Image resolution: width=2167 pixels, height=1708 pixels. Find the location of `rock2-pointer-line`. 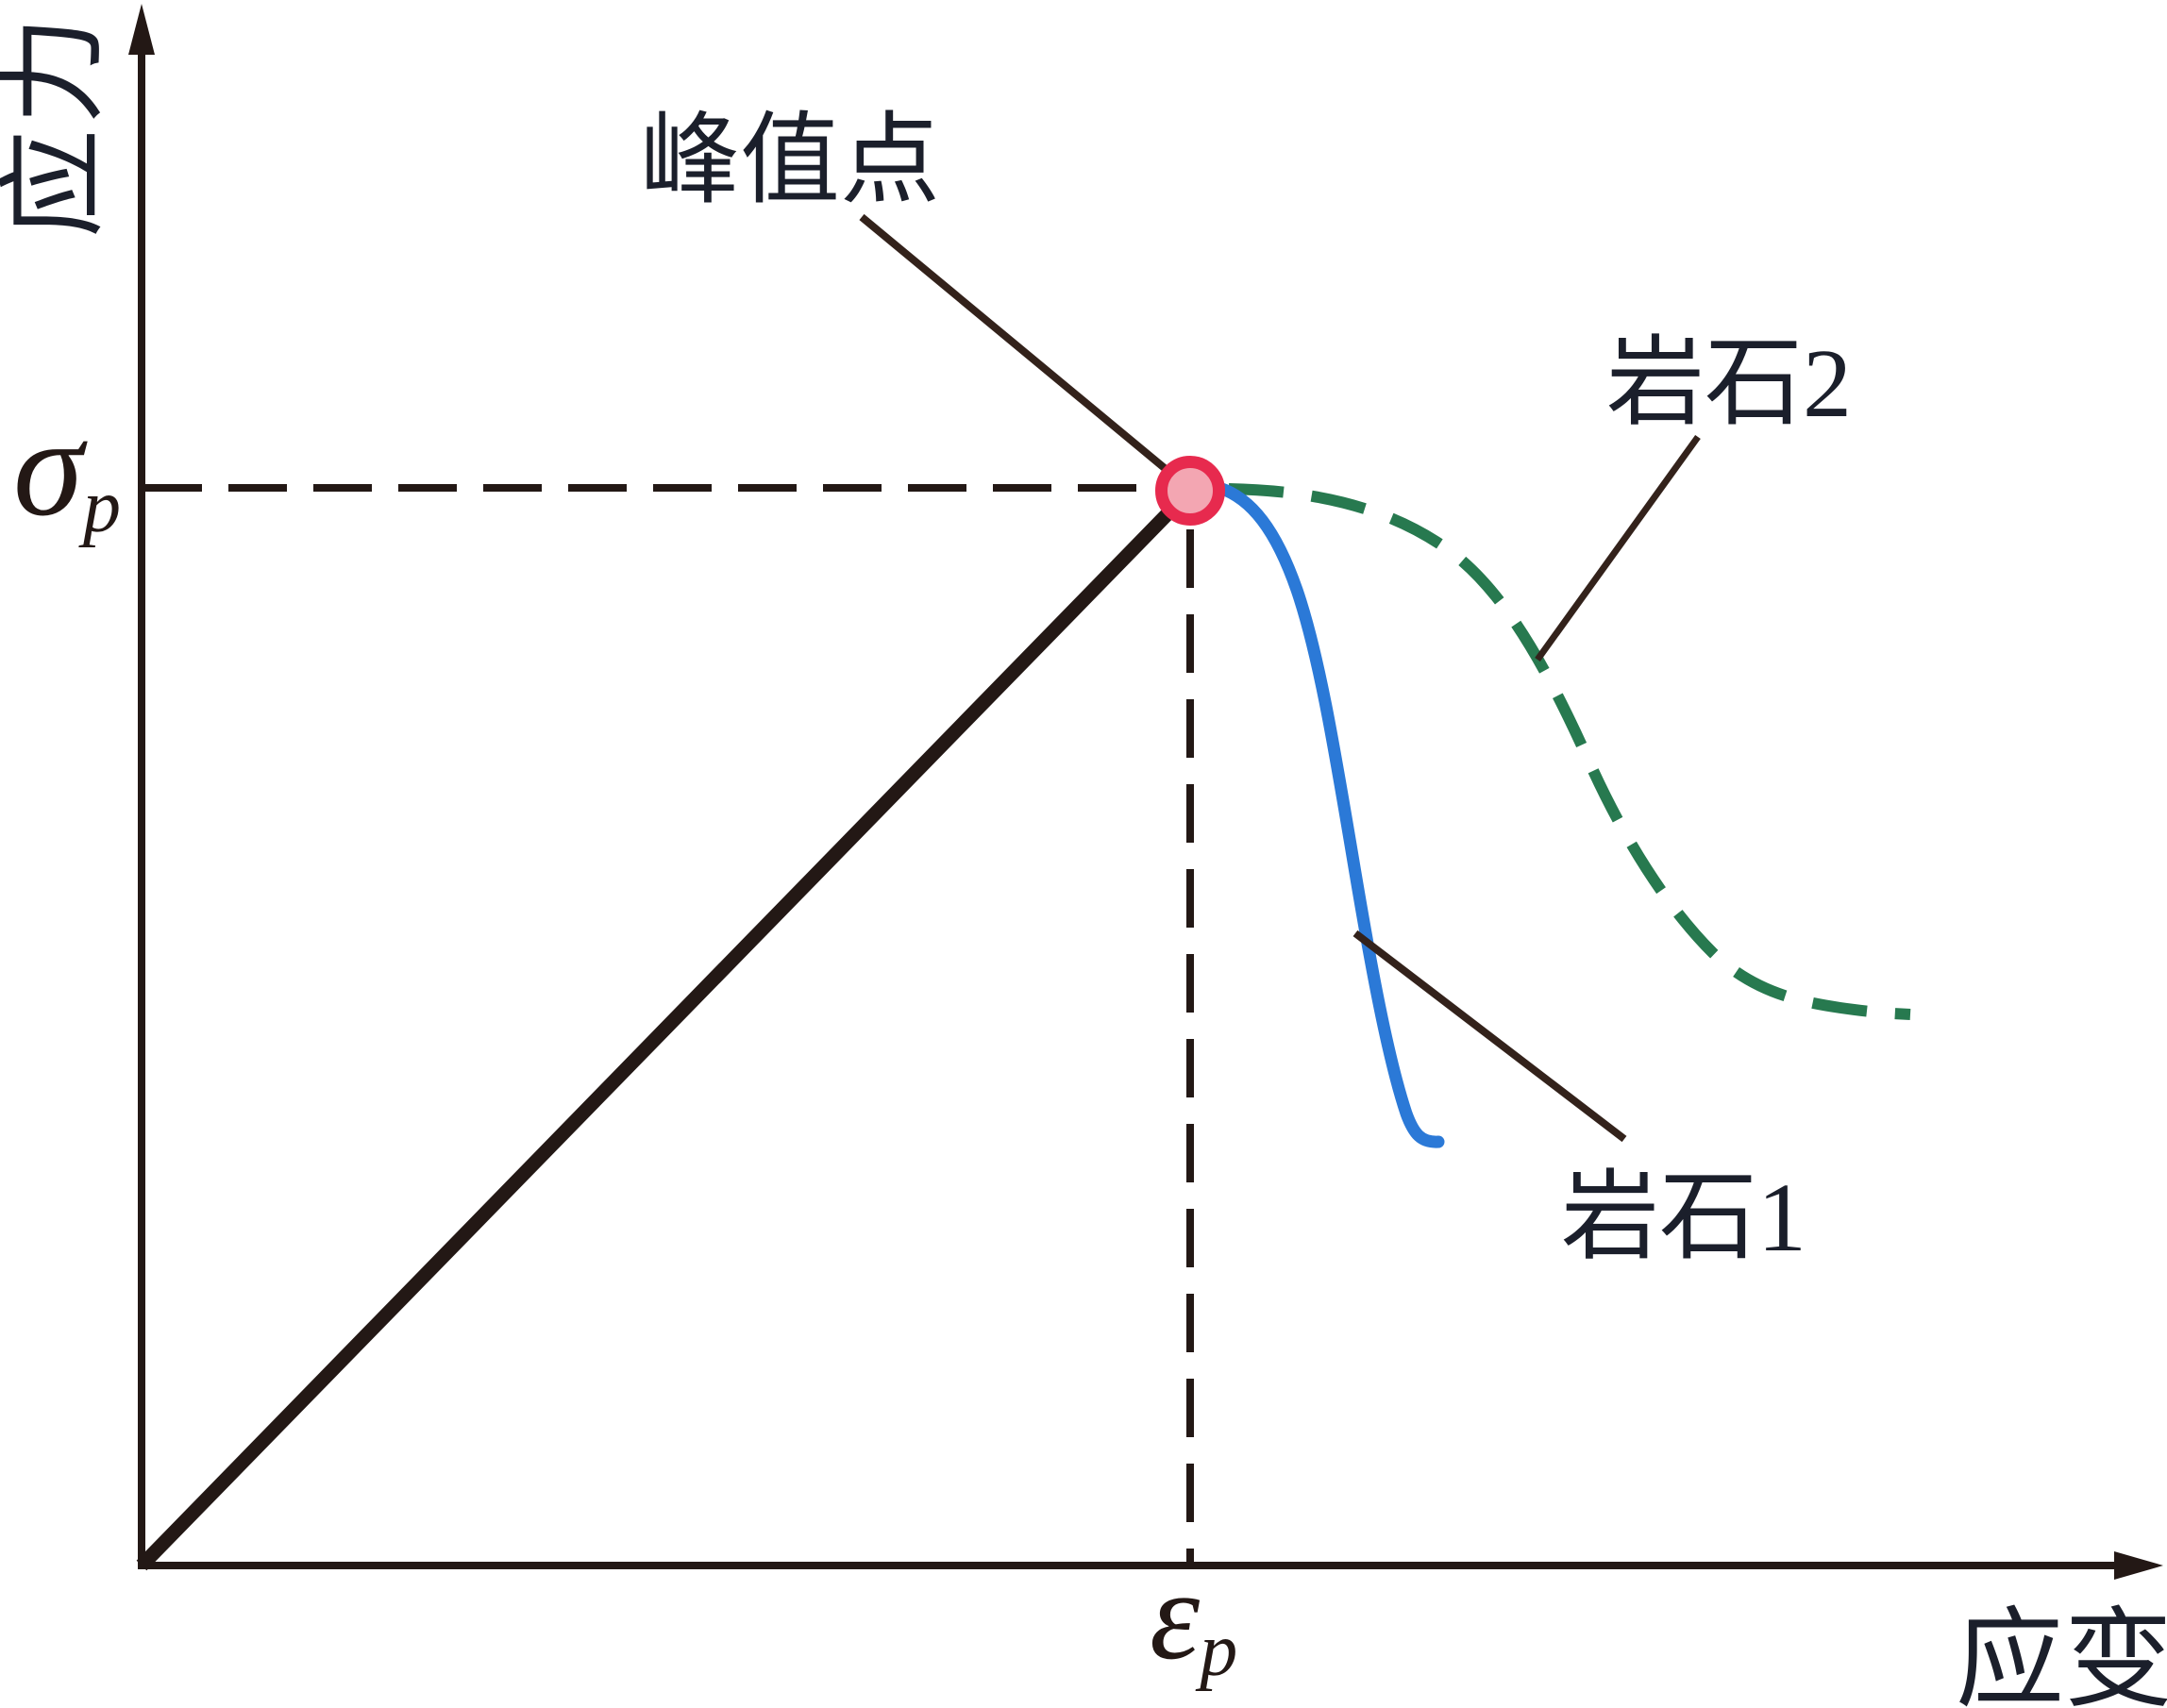

rock2-pointer-line is located at coordinates (1618, 548).